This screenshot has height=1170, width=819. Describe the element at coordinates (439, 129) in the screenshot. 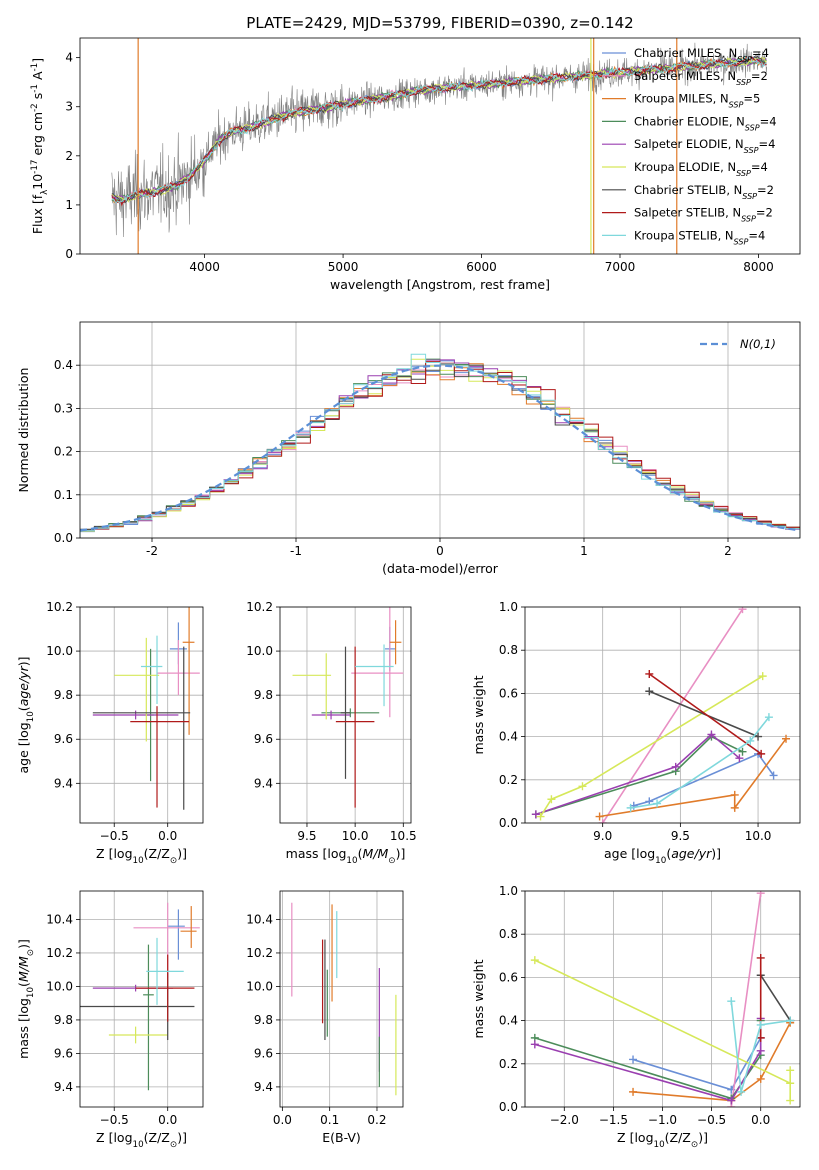

I see `model-spectrum-line` at that location.